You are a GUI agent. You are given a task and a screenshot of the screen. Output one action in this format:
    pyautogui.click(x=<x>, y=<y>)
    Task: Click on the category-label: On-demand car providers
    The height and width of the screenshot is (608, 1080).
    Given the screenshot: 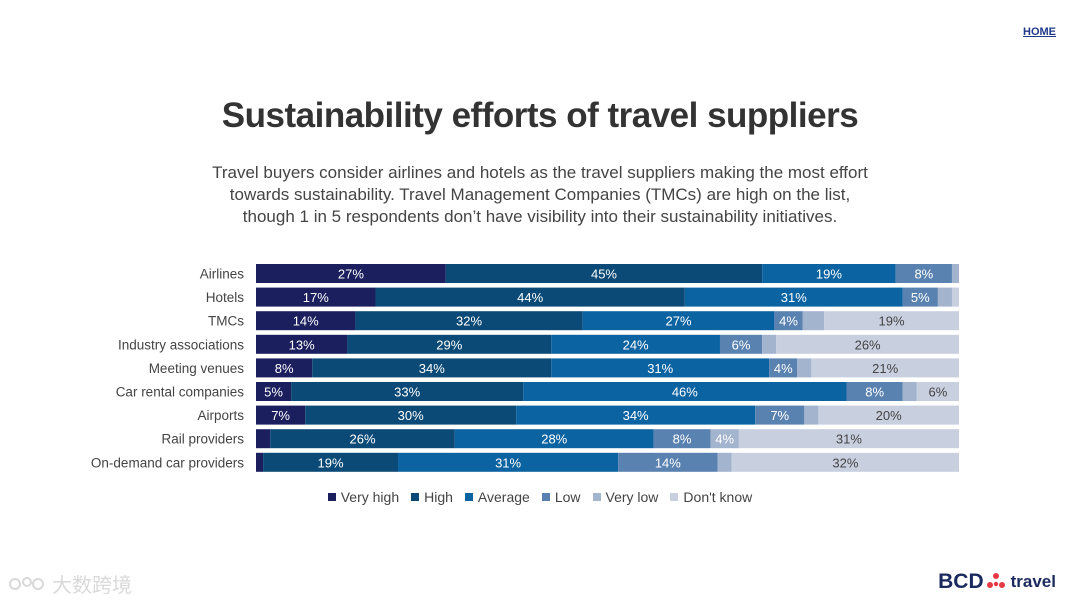 What is the action you would take?
    pyautogui.click(x=167, y=462)
    